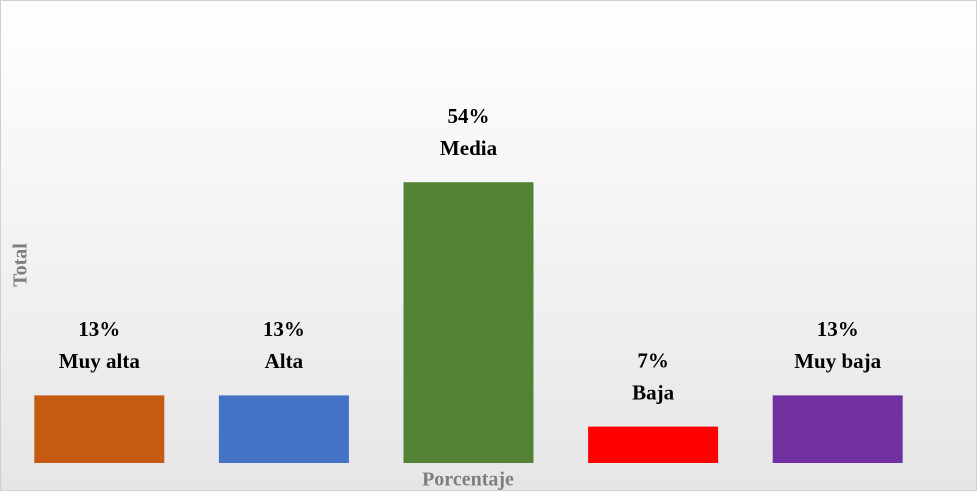 This screenshot has height=491, width=977. Describe the element at coordinates (21, 265) in the screenshot. I see `y-axis-label: Total` at that location.